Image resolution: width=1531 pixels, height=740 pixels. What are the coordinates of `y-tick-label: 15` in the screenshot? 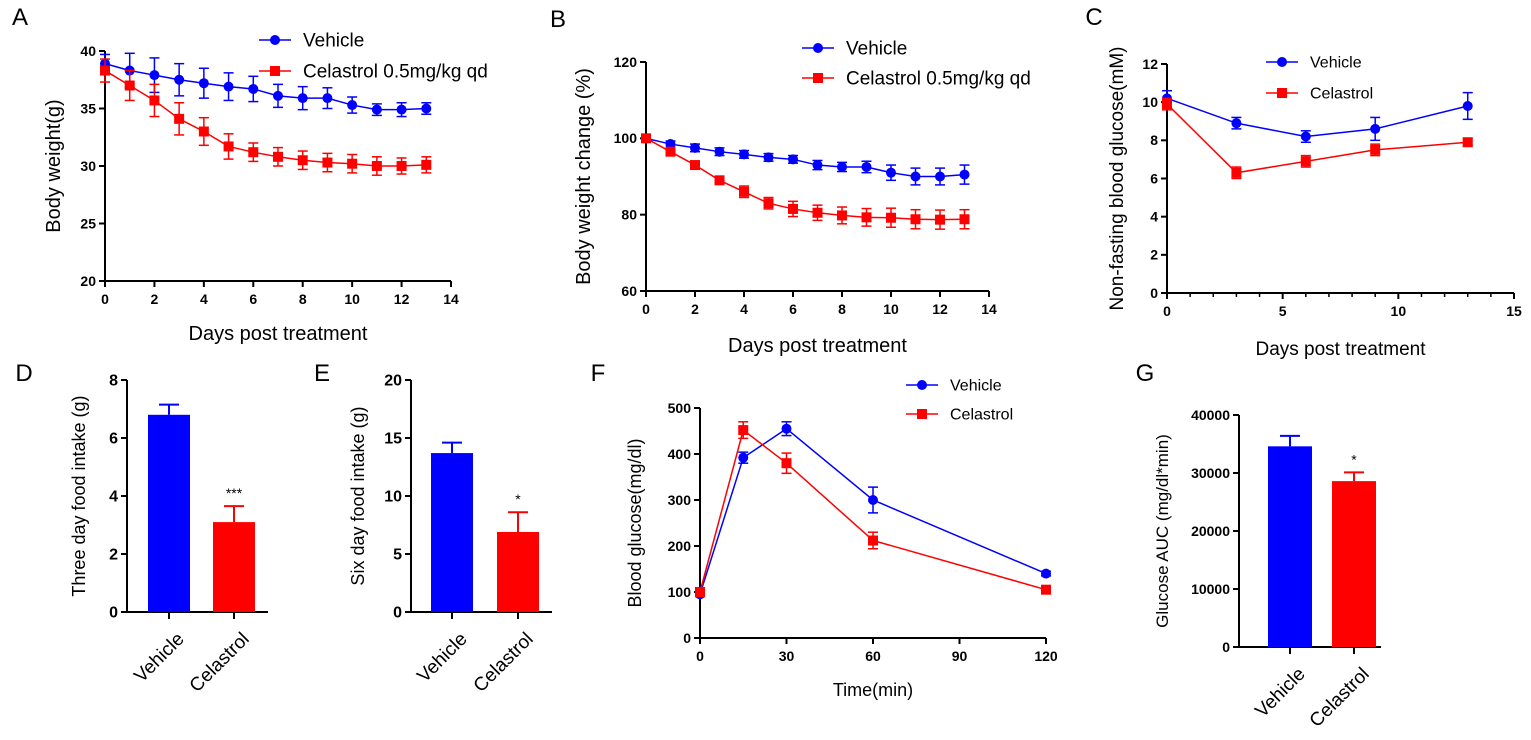 It's located at (393, 439).